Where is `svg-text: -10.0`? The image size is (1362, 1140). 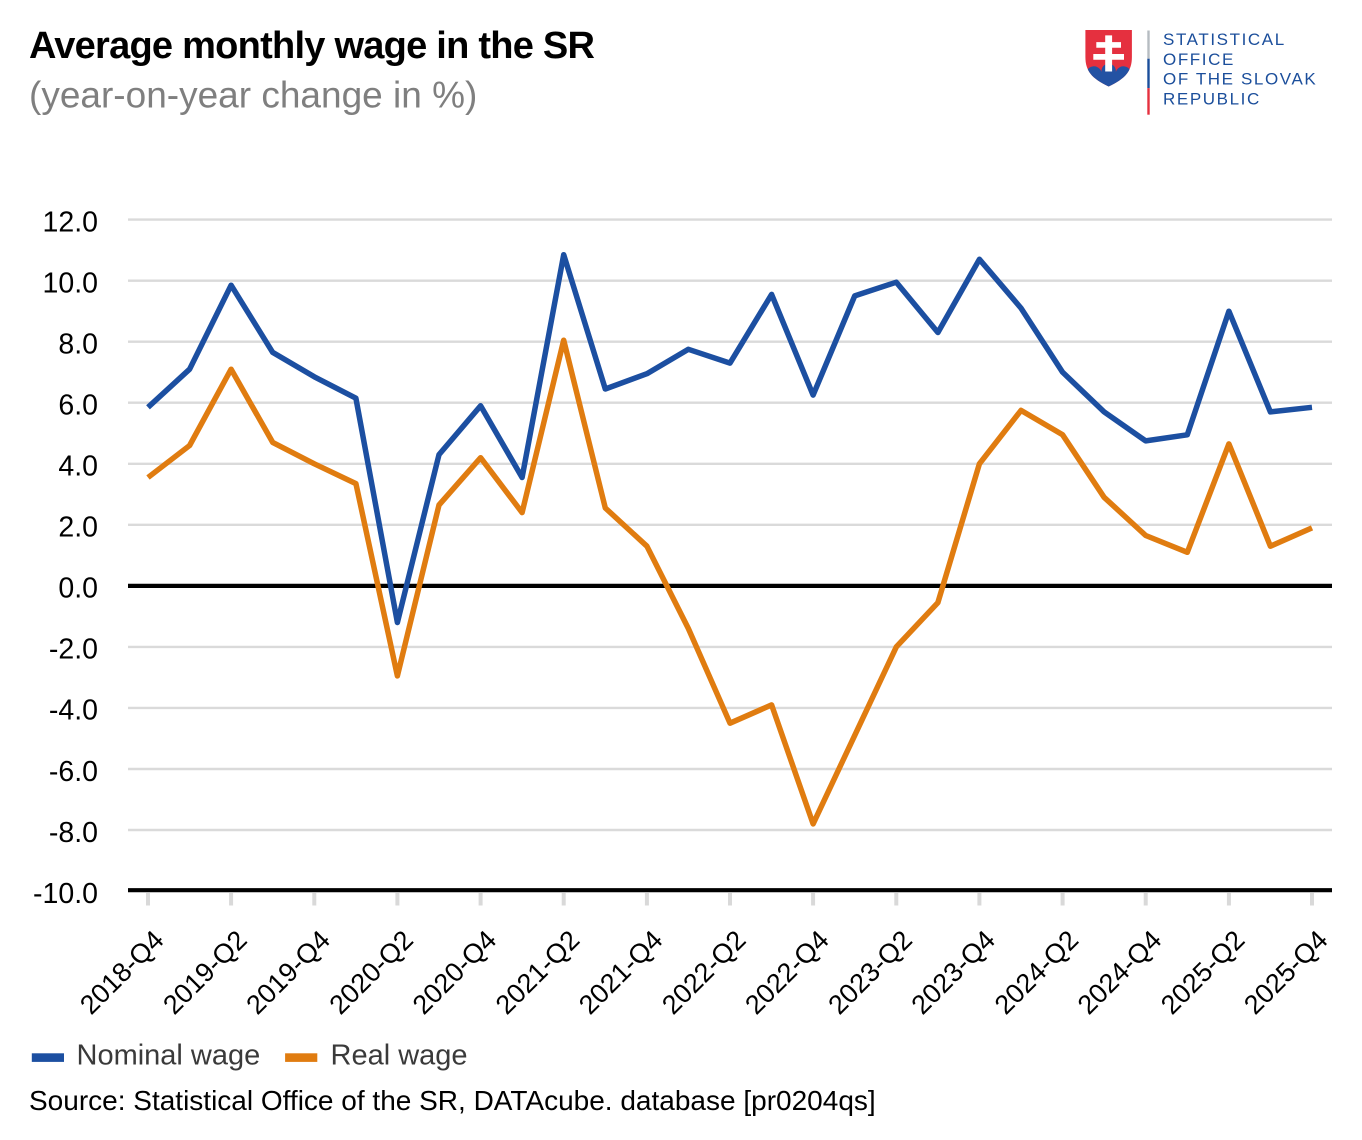
svg-text: -10.0 is located at coordinates (65, 894).